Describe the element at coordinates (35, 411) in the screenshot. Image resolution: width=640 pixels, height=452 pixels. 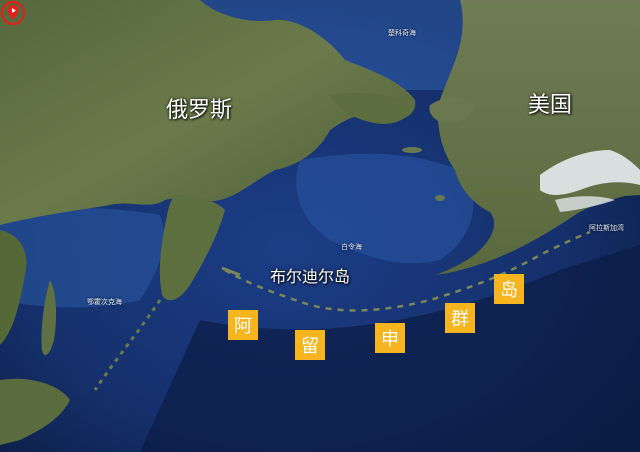
I see `hokkaido` at that location.